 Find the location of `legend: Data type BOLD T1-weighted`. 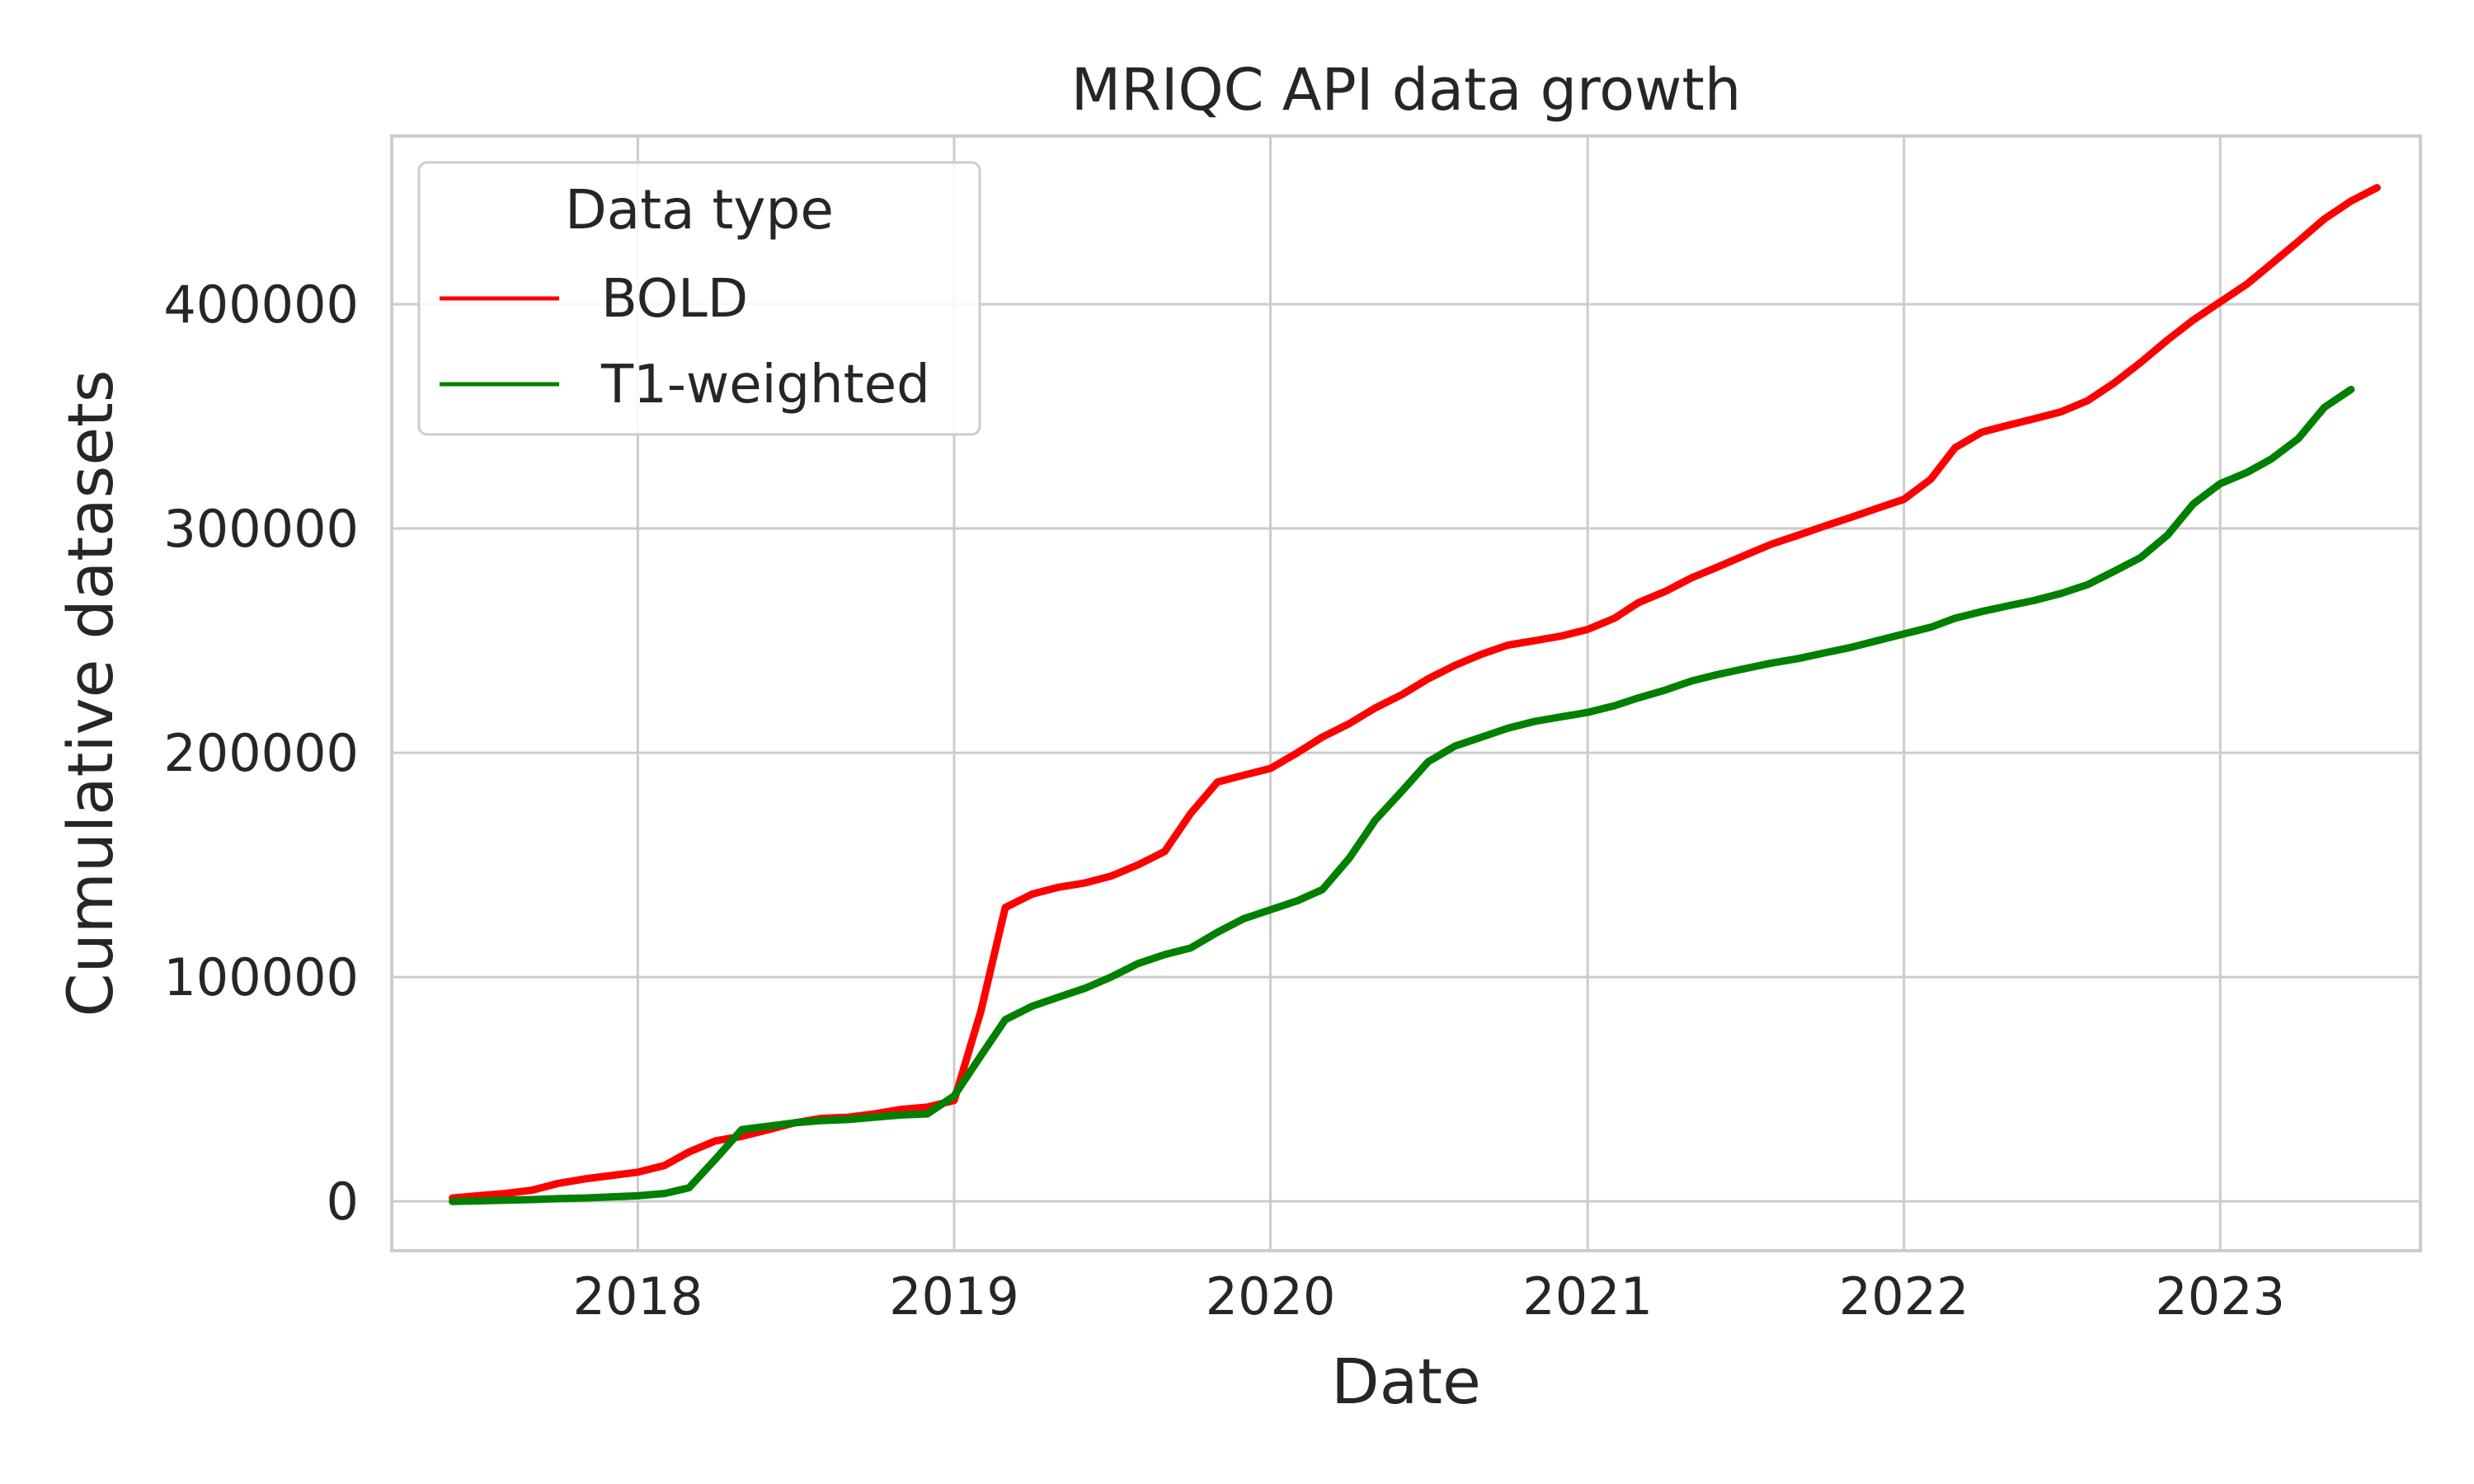

legend: Data type BOLD T1-weighted is located at coordinates (699, 298).